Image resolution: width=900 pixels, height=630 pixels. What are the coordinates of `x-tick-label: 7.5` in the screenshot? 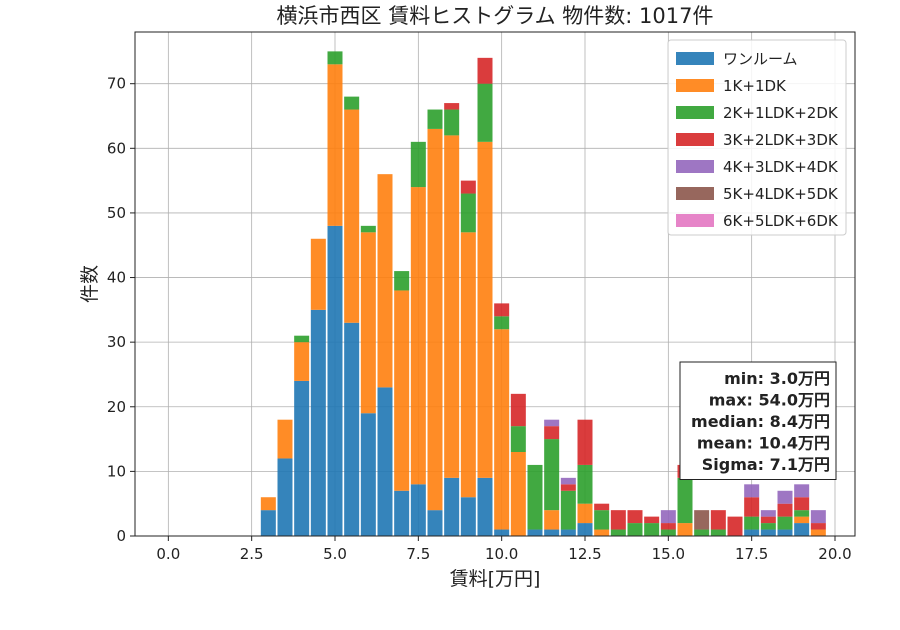 It's located at (418, 554).